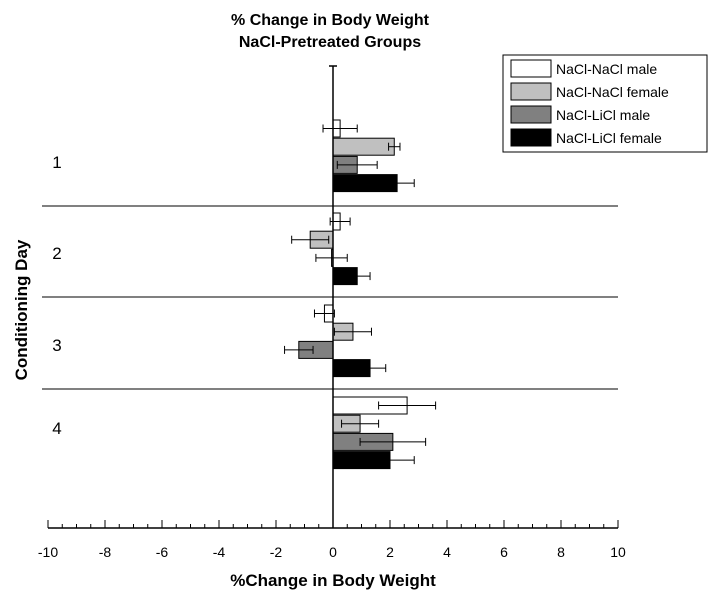  I want to click on x-tick-label: 2, so click(390, 552).